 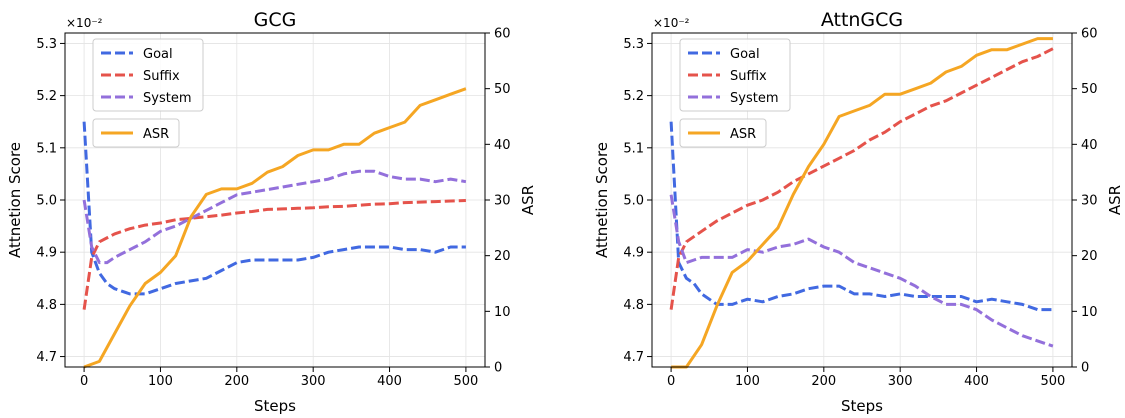 I want to click on chart-title: AttnGCG, so click(x=862, y=20).